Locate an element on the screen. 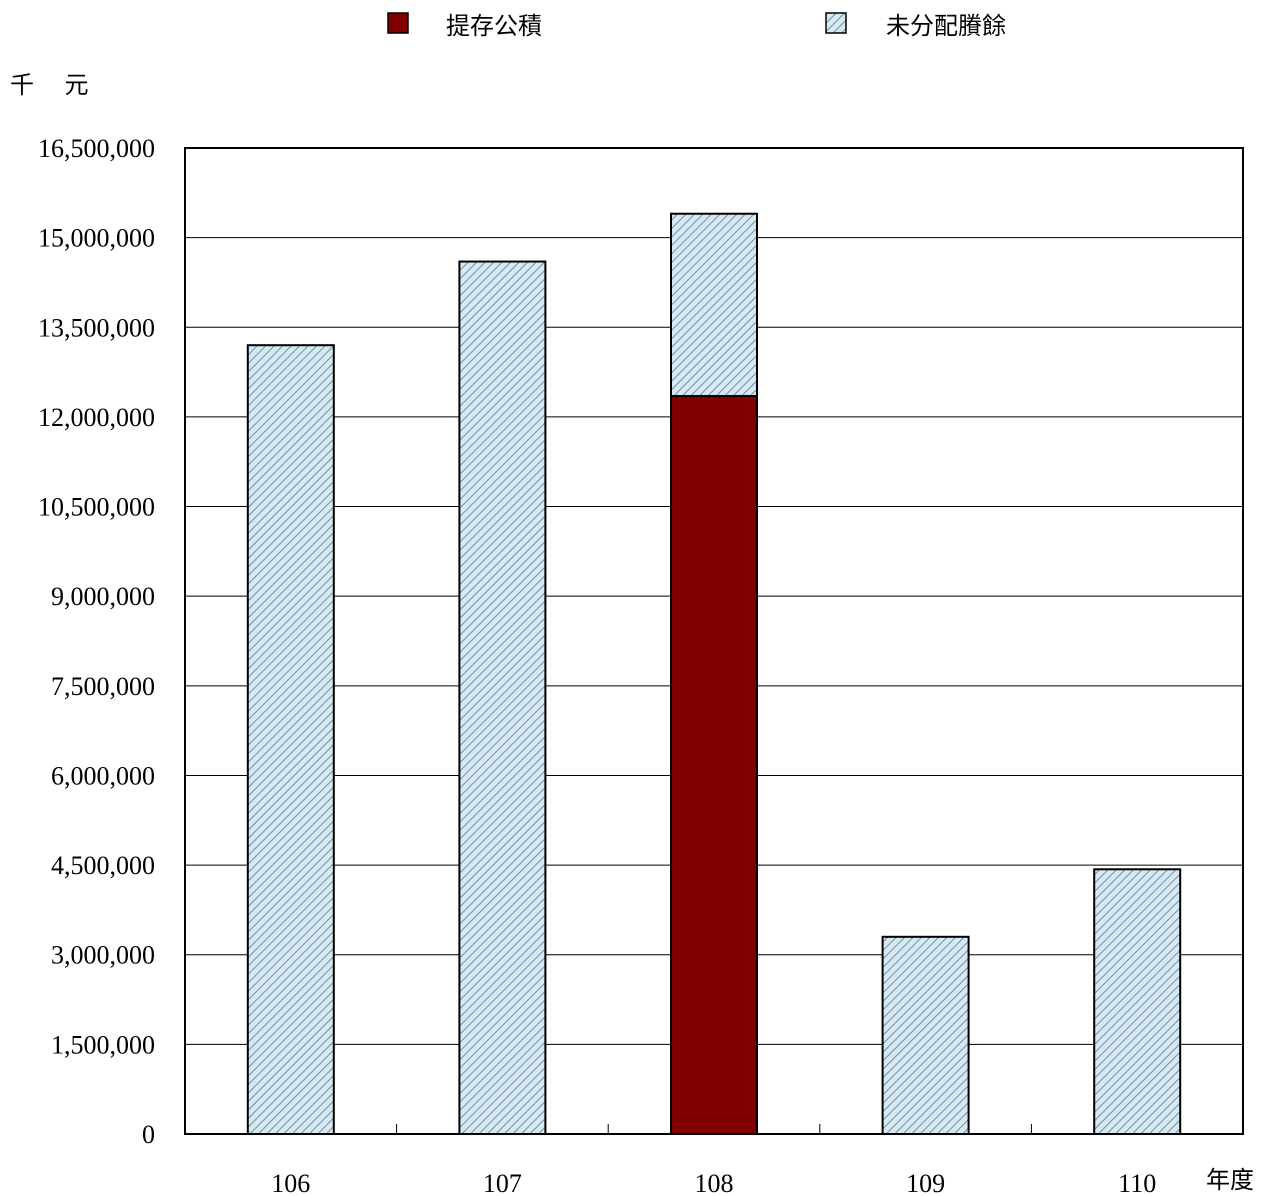 The height and width of the screenshot is (1196, 1276). y-axis-unit-label: 千 元 is located at coordinates (49, 85).